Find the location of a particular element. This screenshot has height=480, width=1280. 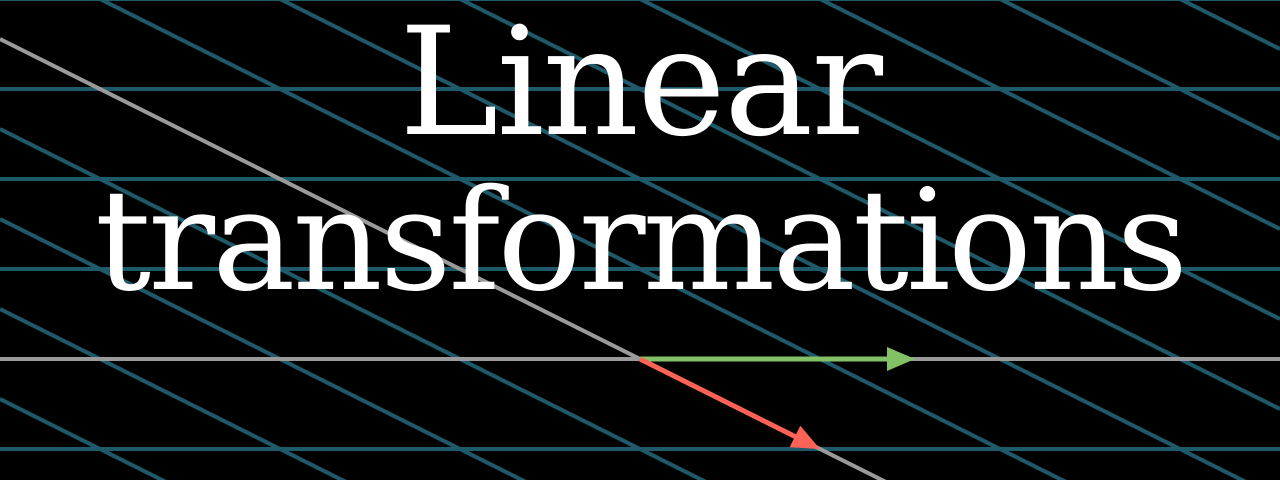

basis-vectors is located at coordinates (776, 398).